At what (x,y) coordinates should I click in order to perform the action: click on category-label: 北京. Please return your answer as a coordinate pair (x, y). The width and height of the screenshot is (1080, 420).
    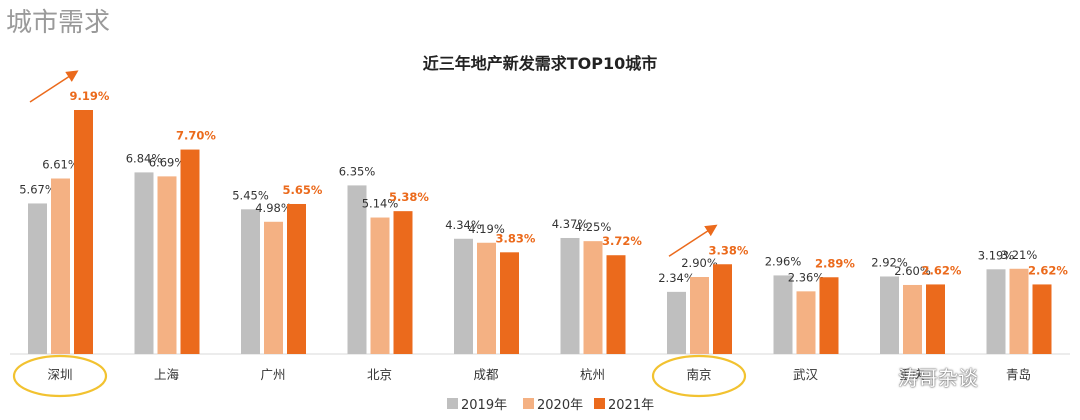
    Looking at the image, I should click on (379, 374).